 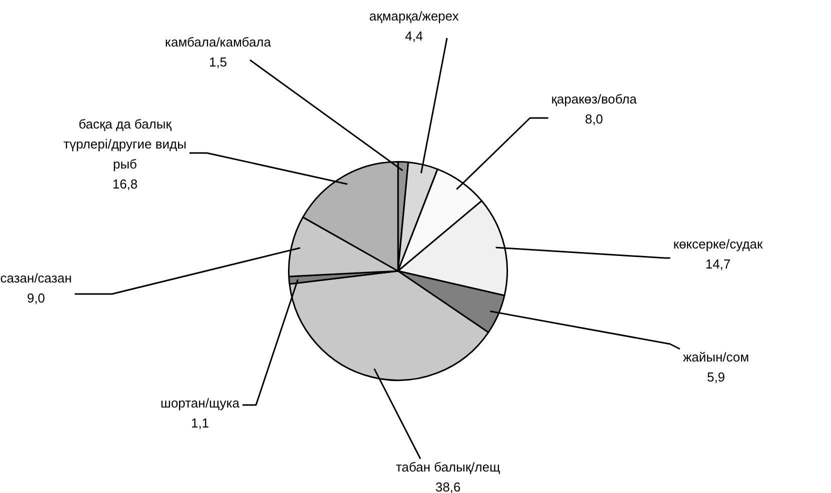 What do you see at coordinates (414, 16) in the screenshot?
I see `slice-label: ақмарқа/жерех` at bounding box center [414, 16].